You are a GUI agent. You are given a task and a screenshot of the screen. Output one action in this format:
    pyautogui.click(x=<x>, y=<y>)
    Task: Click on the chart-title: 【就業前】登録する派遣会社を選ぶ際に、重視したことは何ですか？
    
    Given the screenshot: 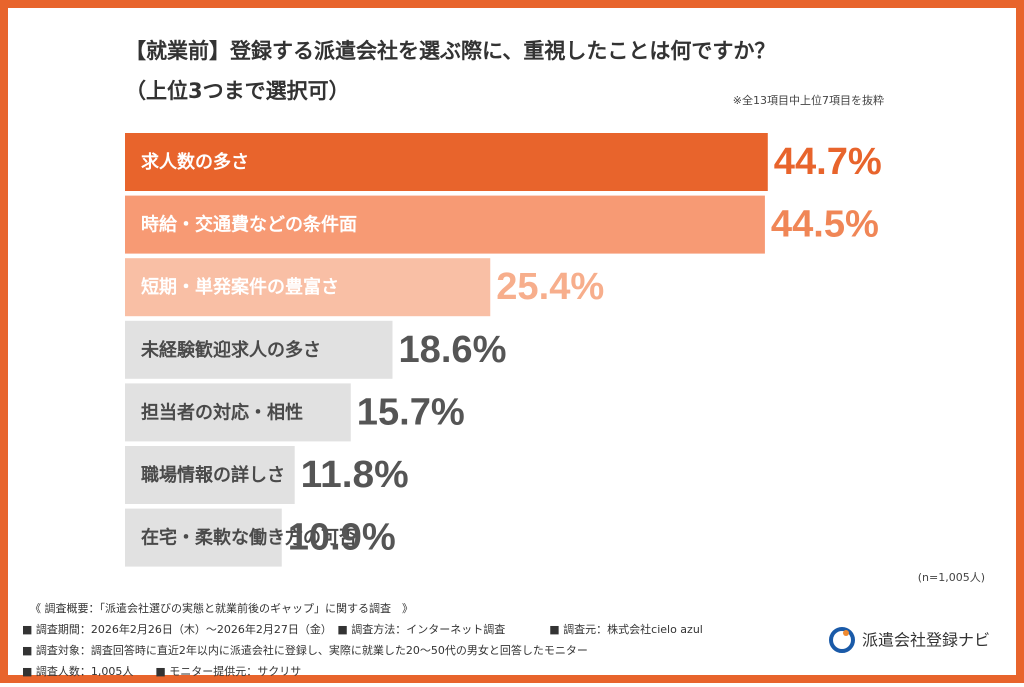 What is the action you would take?
    pyautogui.click(x=450, y=51)
    